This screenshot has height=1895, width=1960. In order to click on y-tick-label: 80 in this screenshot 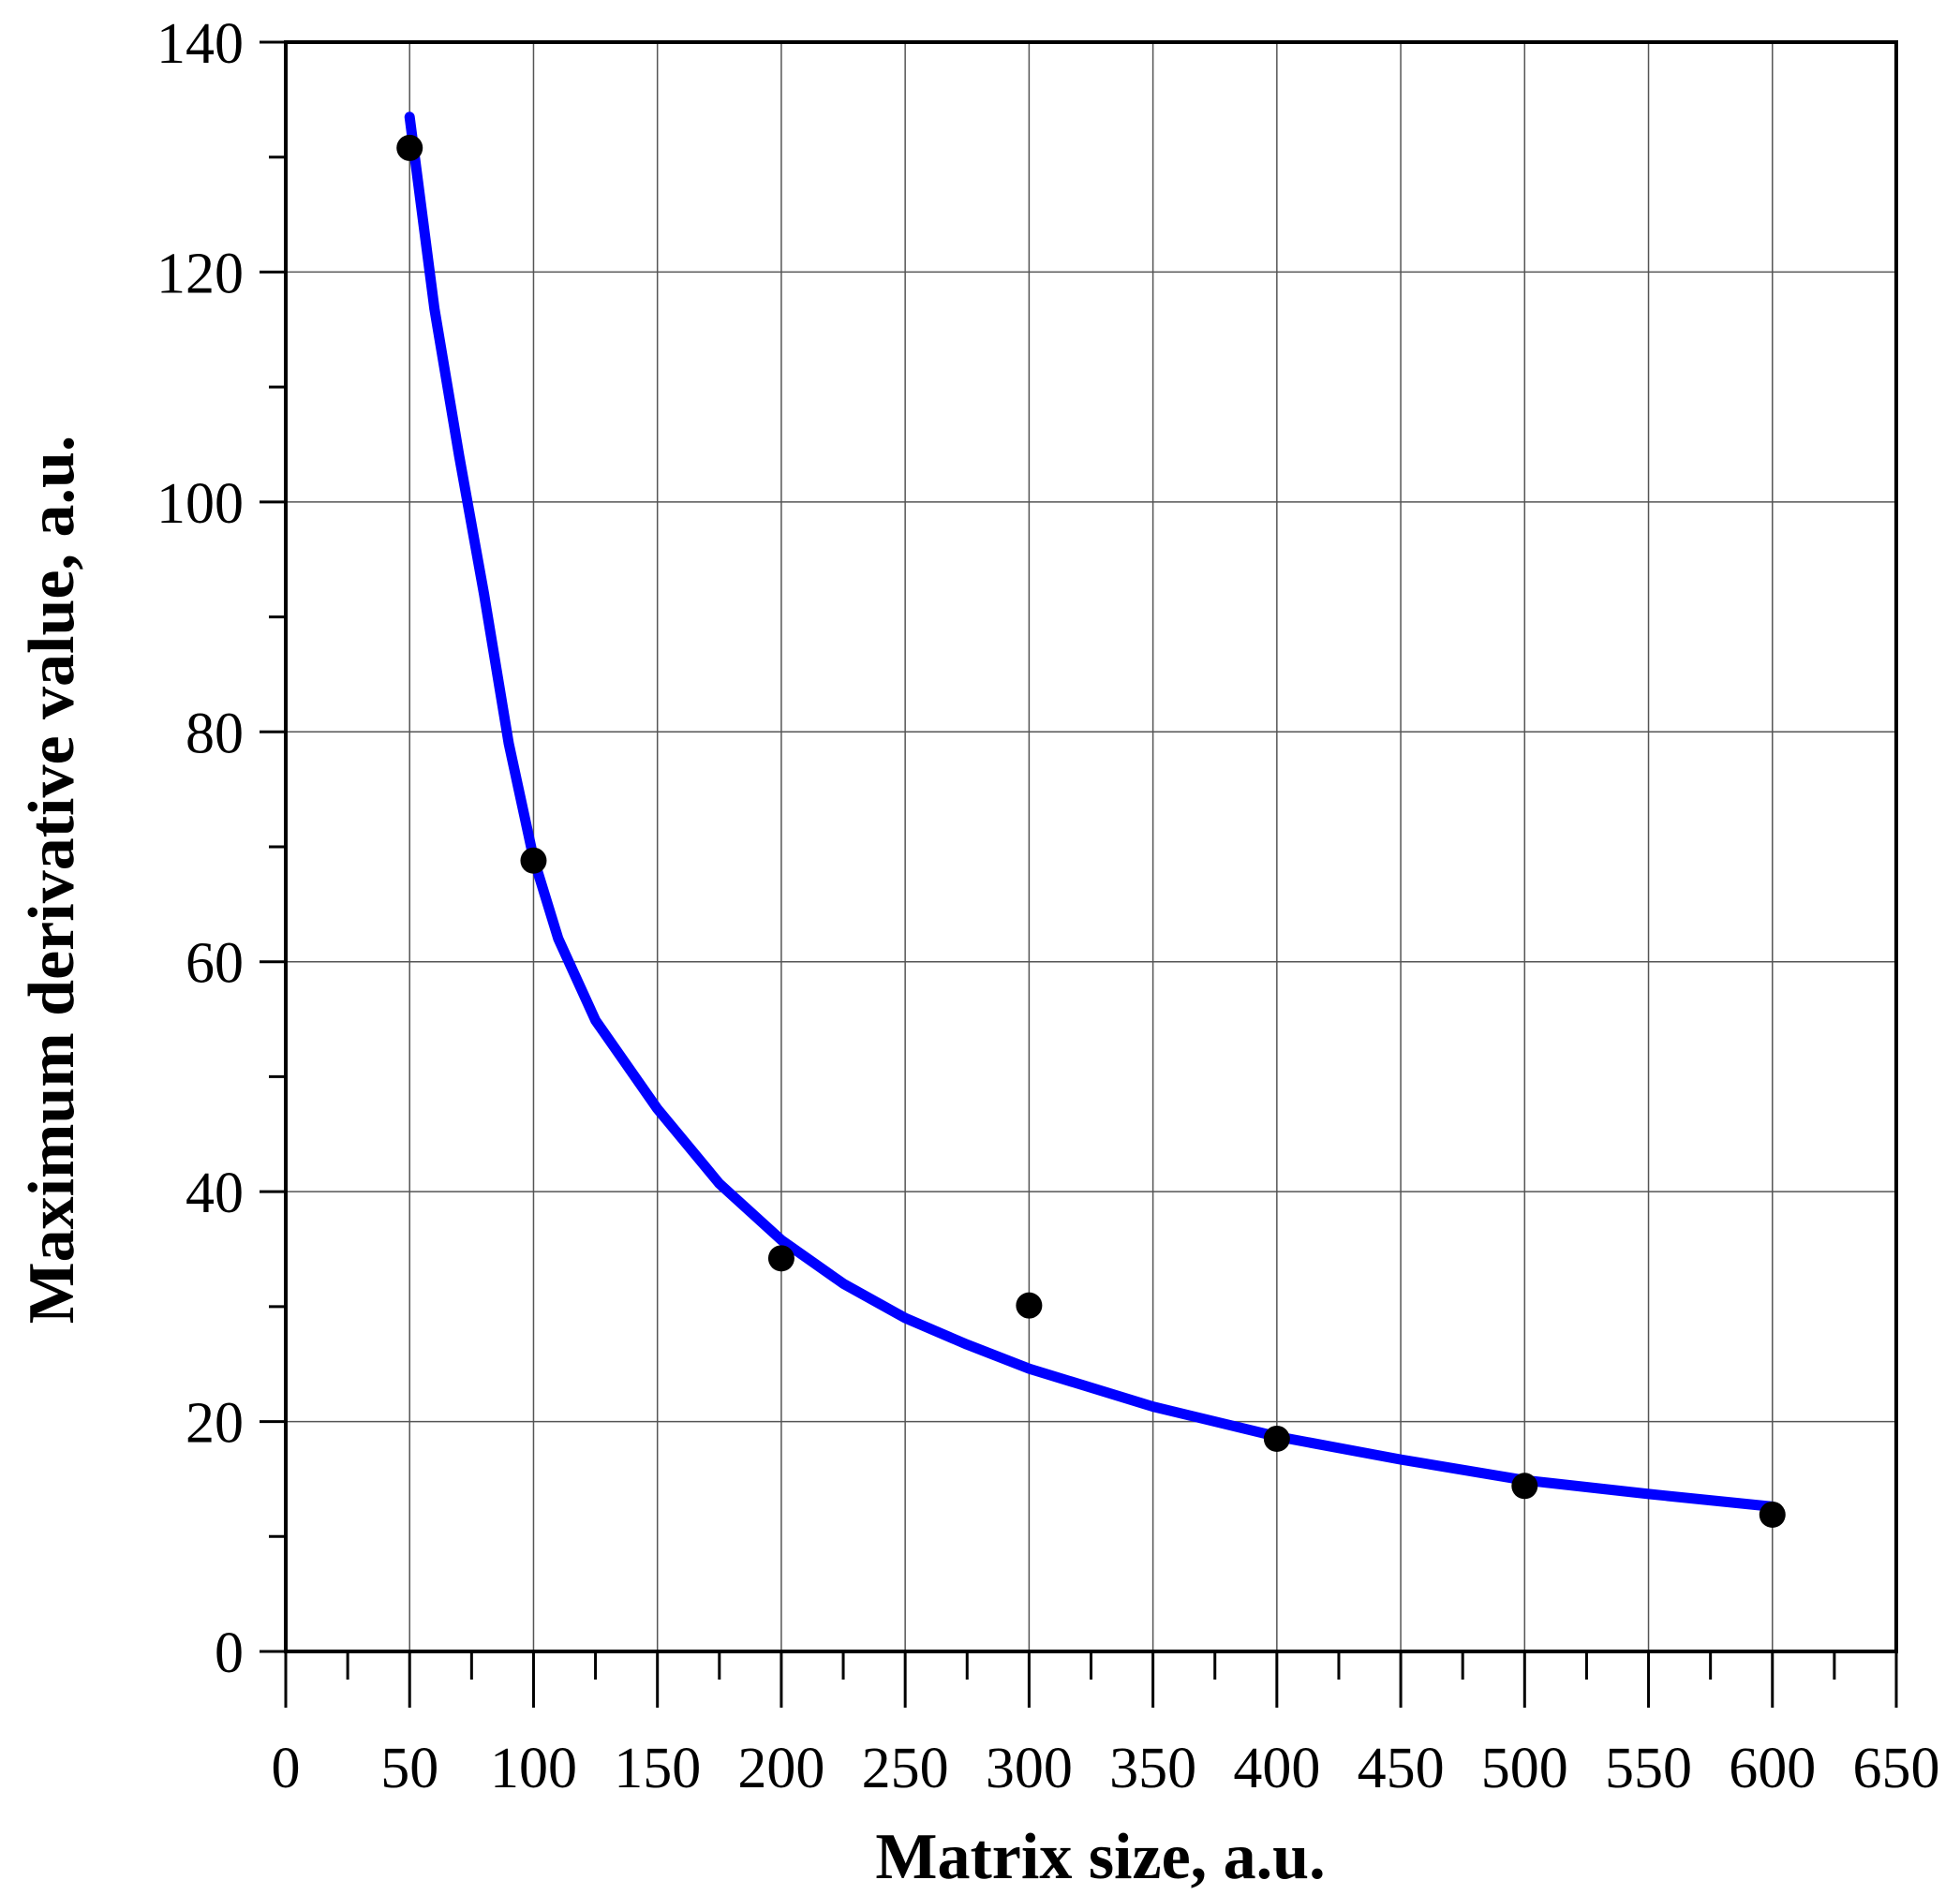, I will do `click(215, 733)`.